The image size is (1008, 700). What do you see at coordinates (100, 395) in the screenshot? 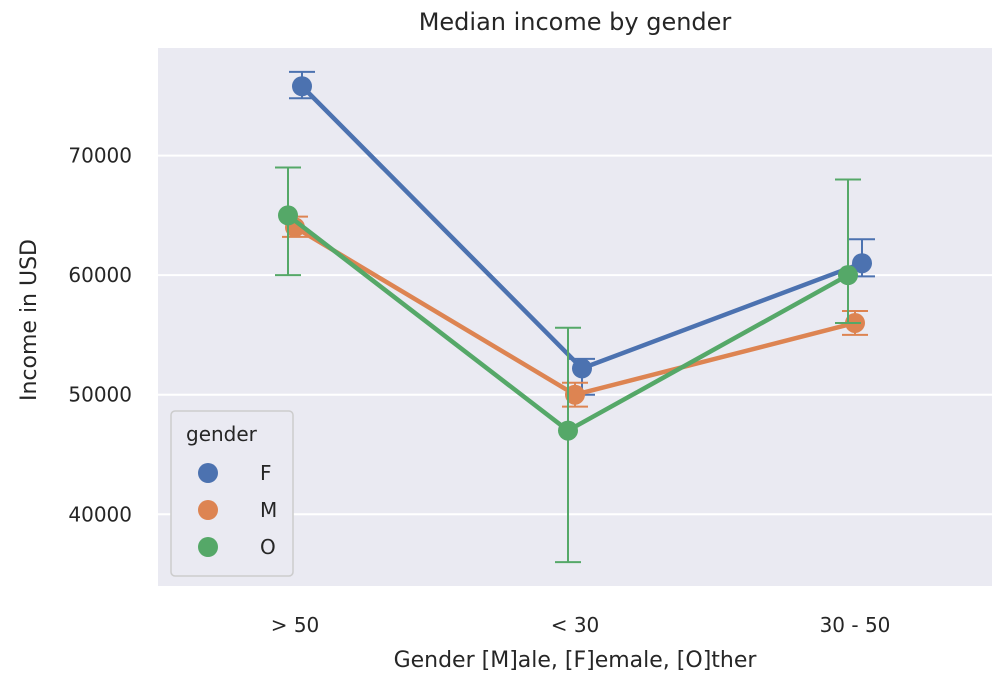
I see `y-tick-label: 50000` at bounding box center [100, 395].